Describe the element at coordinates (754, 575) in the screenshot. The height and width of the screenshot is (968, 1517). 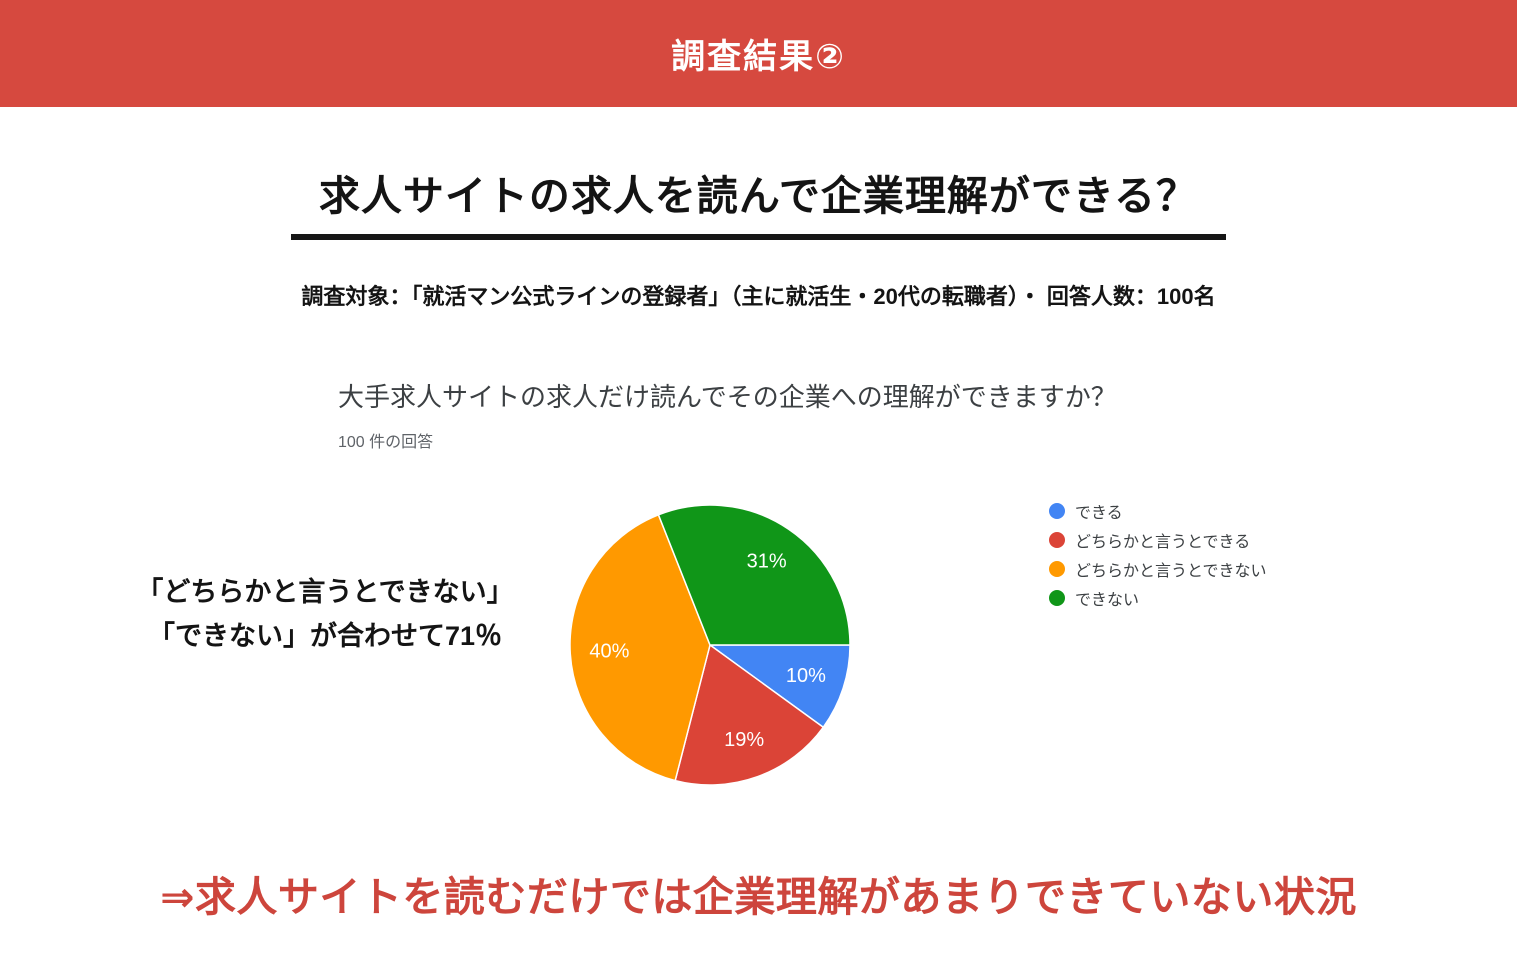
I see `pie-slice-dekinai` at that location.